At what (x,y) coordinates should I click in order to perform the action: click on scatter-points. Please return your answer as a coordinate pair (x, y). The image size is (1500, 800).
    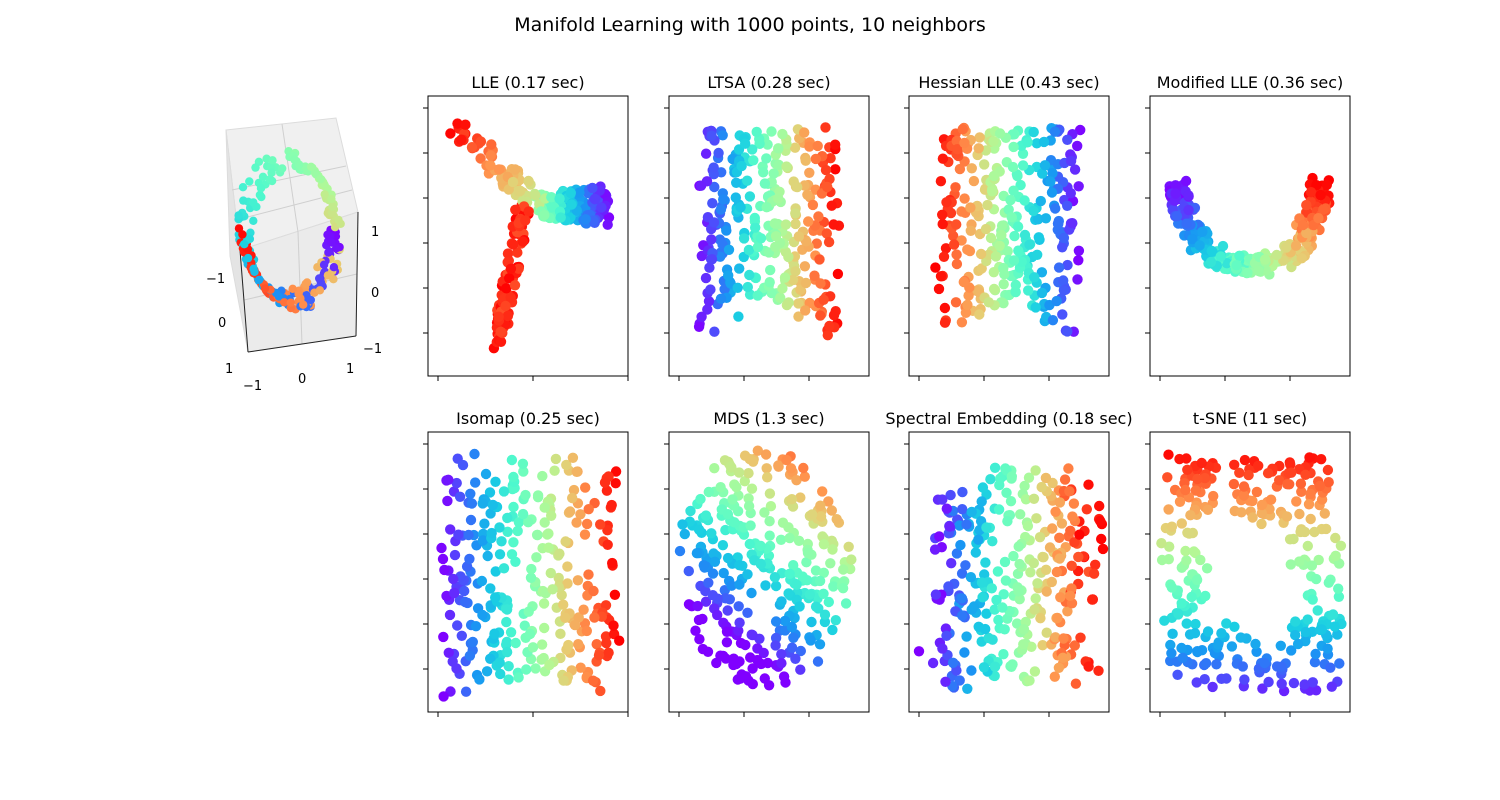
    Looking at the image, I should click on (1008, 229).